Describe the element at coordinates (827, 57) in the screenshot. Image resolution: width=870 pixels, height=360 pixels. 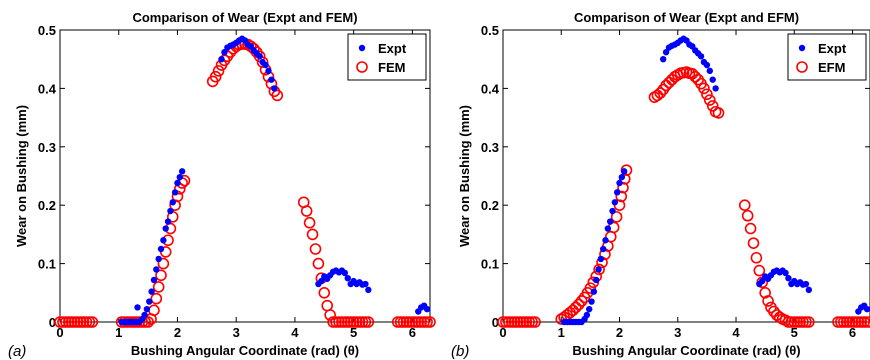
I see `chart-1-legend: Expt EFM` at that location.